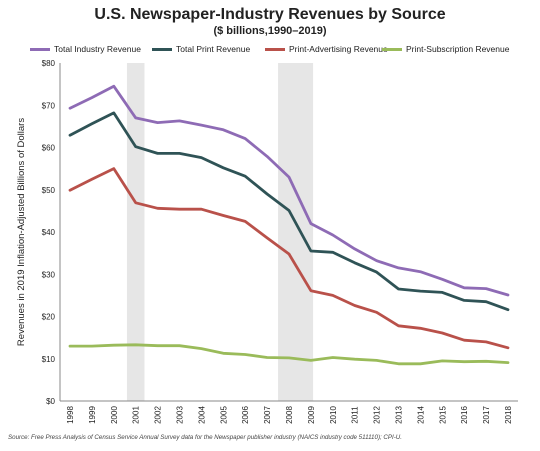  What do you see at coordinates (70, 415) in the screenshot?
I see `x-tick-label: 1998` at bounding box center [70, 415].